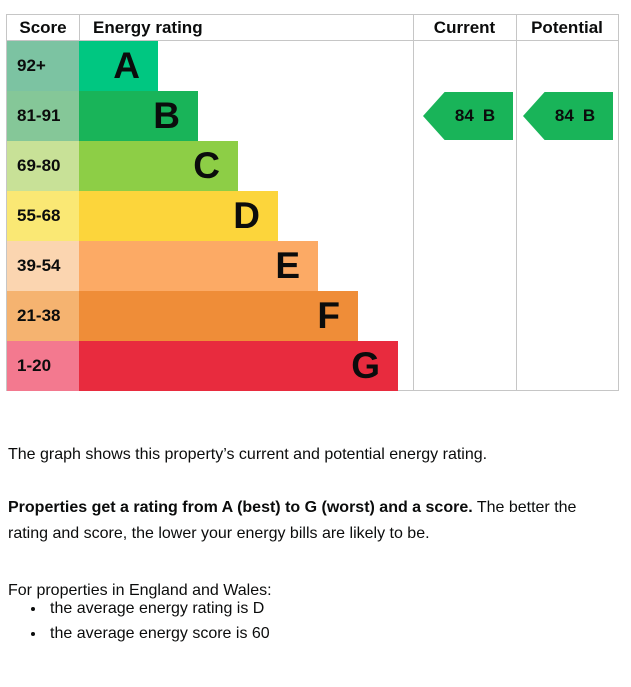 The image size is (631, 687). I want to click on band-bar-e: E, so click(198, 266).